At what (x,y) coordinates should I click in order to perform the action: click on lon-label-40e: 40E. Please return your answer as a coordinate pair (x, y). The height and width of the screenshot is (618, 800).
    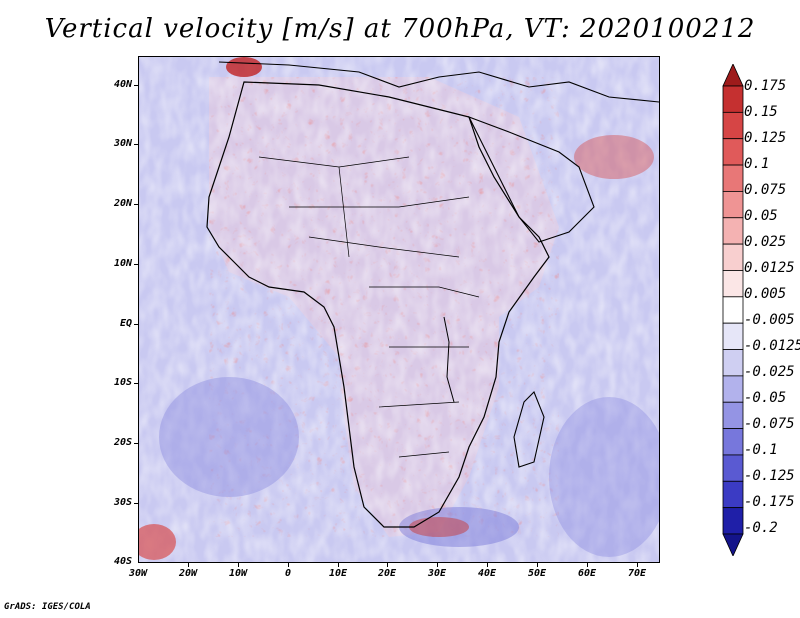
    Looking at the image, I should click on (487, 573).